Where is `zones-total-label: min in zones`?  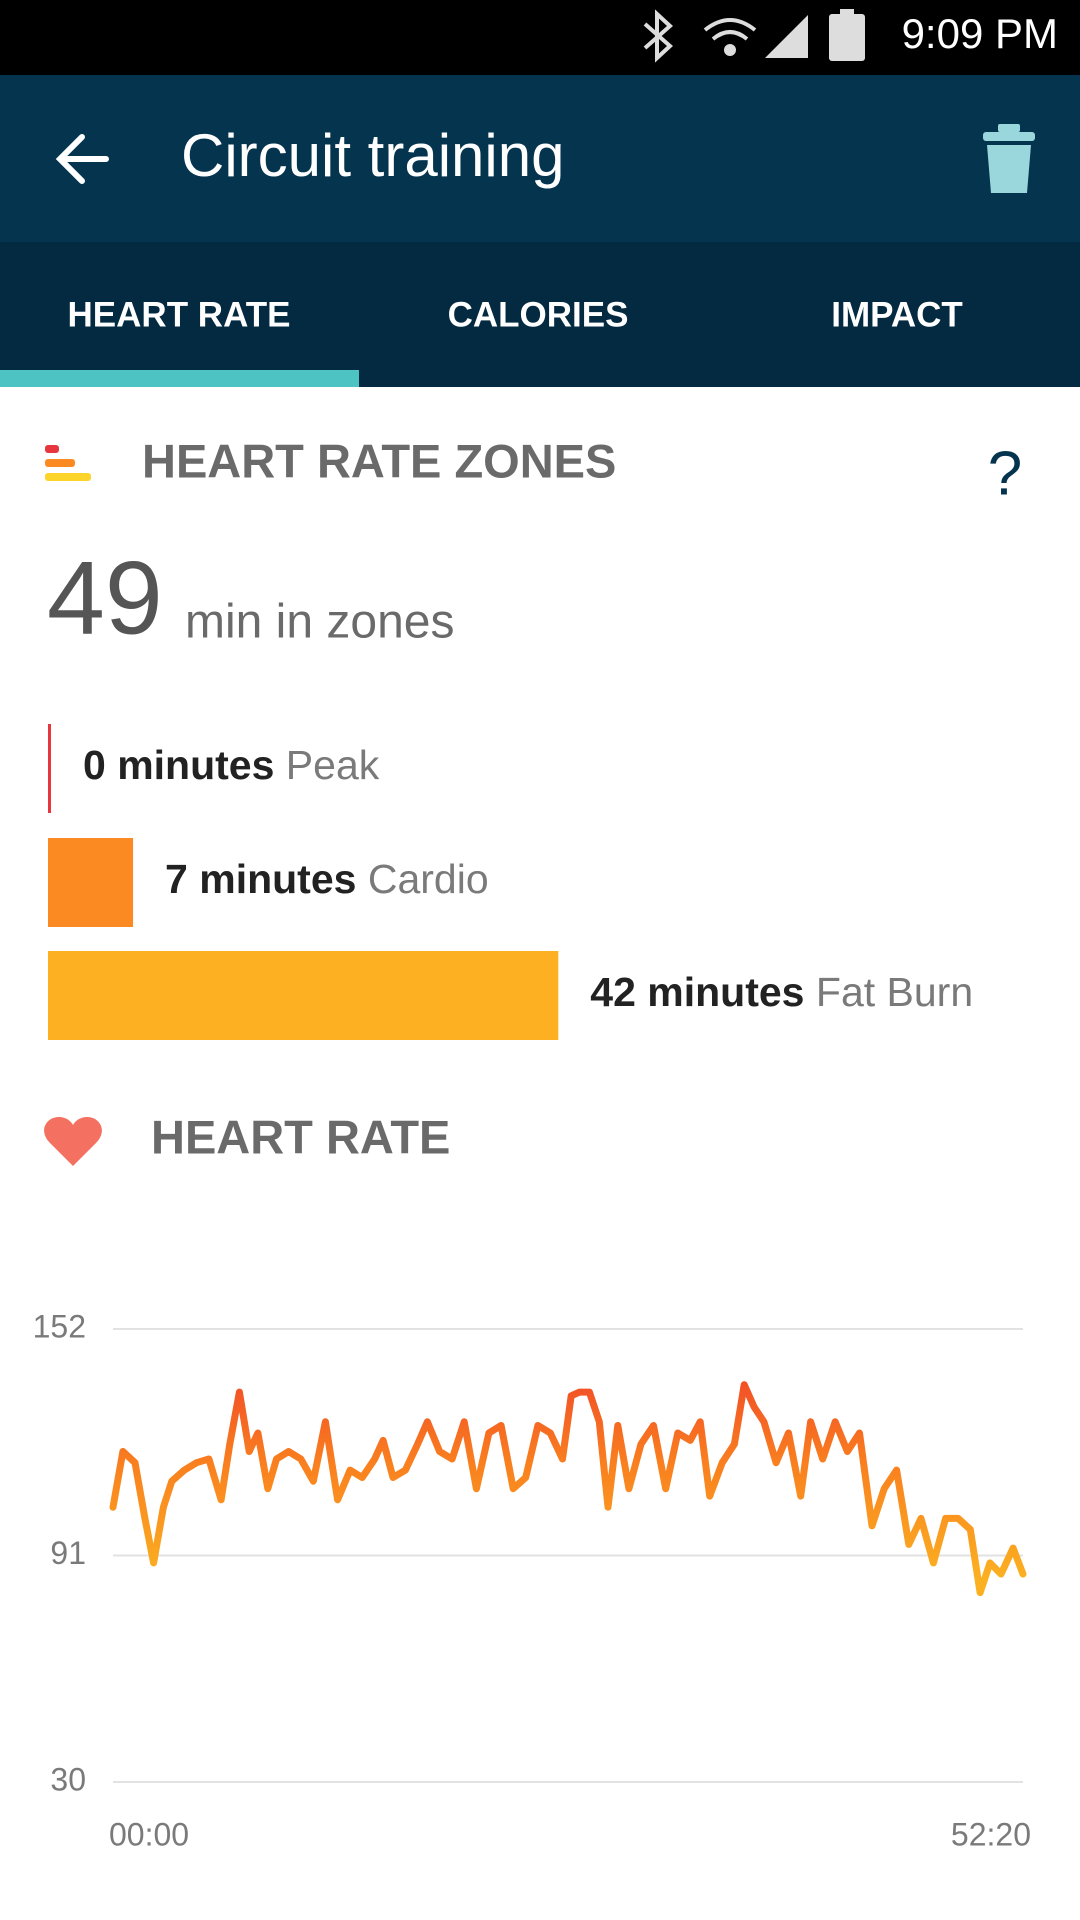
zones-total-label: min in zones is located at coordinates (319, 622).